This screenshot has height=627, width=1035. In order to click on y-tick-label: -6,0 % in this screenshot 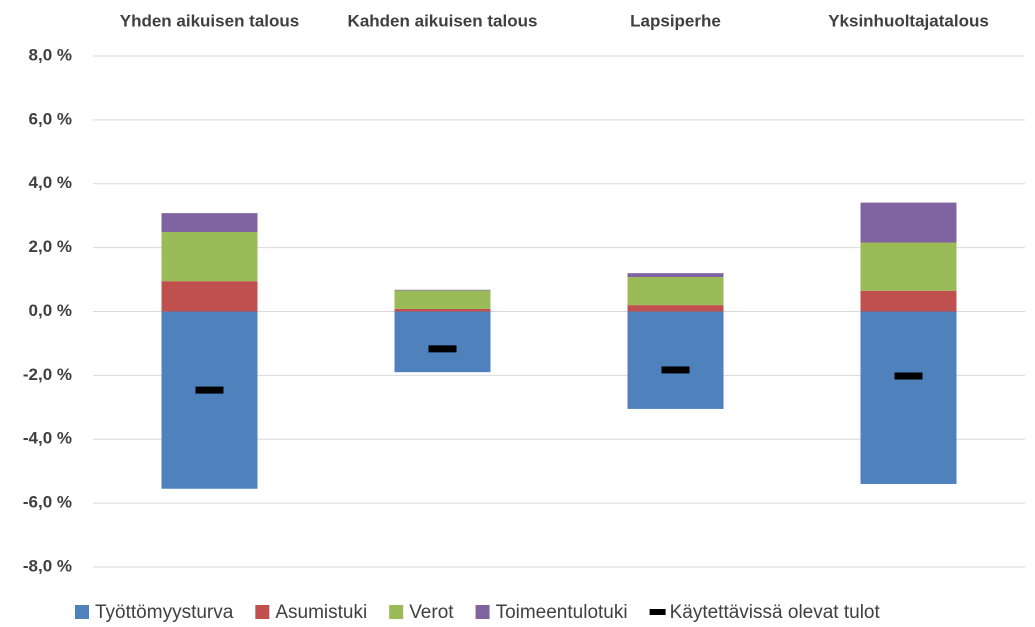, I will do `click(47, 502)`.